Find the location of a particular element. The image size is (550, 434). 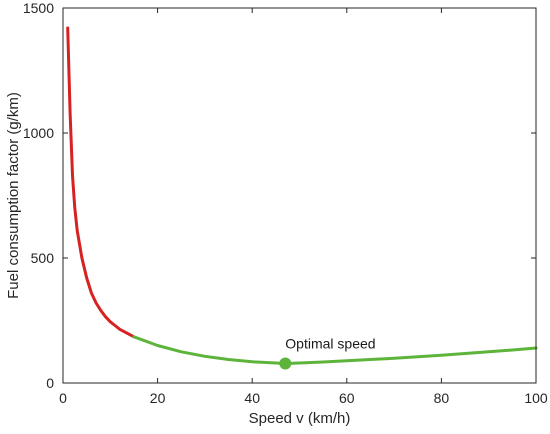

y-tick-label: 0 is located at coordinates (50, 383).